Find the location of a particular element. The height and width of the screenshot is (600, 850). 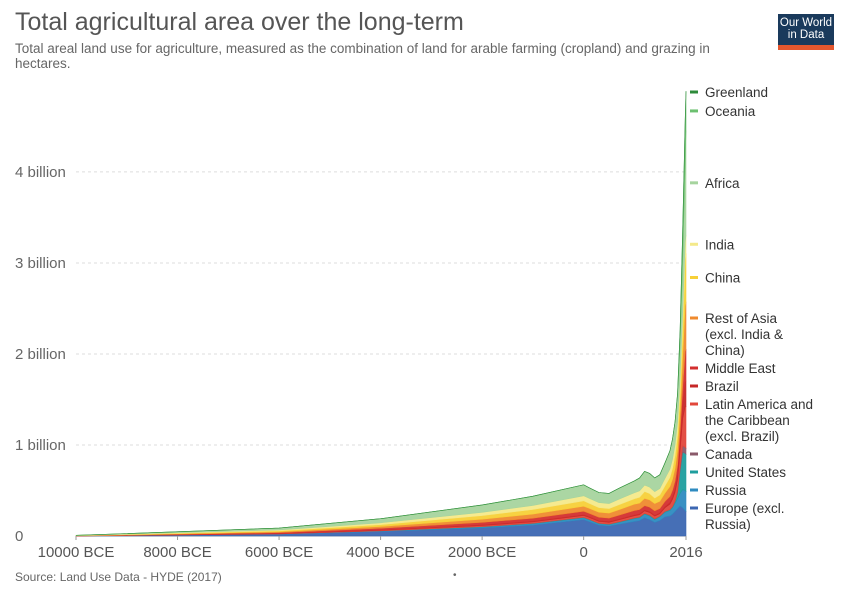

x-tick-label: 4000 BCE is located at coordinates (380, 552).